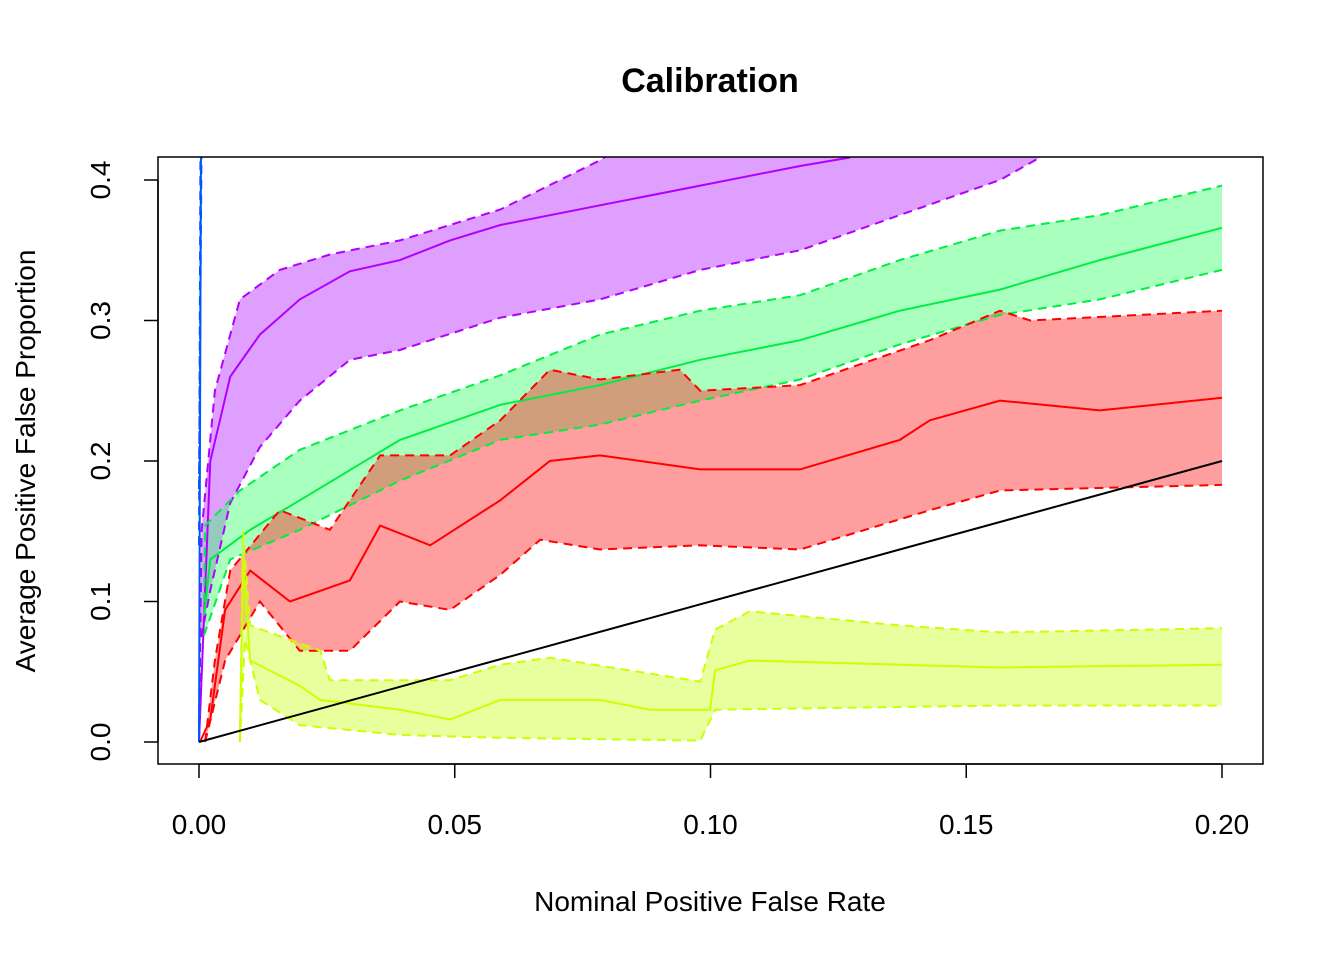 The image size is (1344, 960). Describe the element at coordinates (200, 450) in the screenshot. I see `blue-mean-line` at that location.